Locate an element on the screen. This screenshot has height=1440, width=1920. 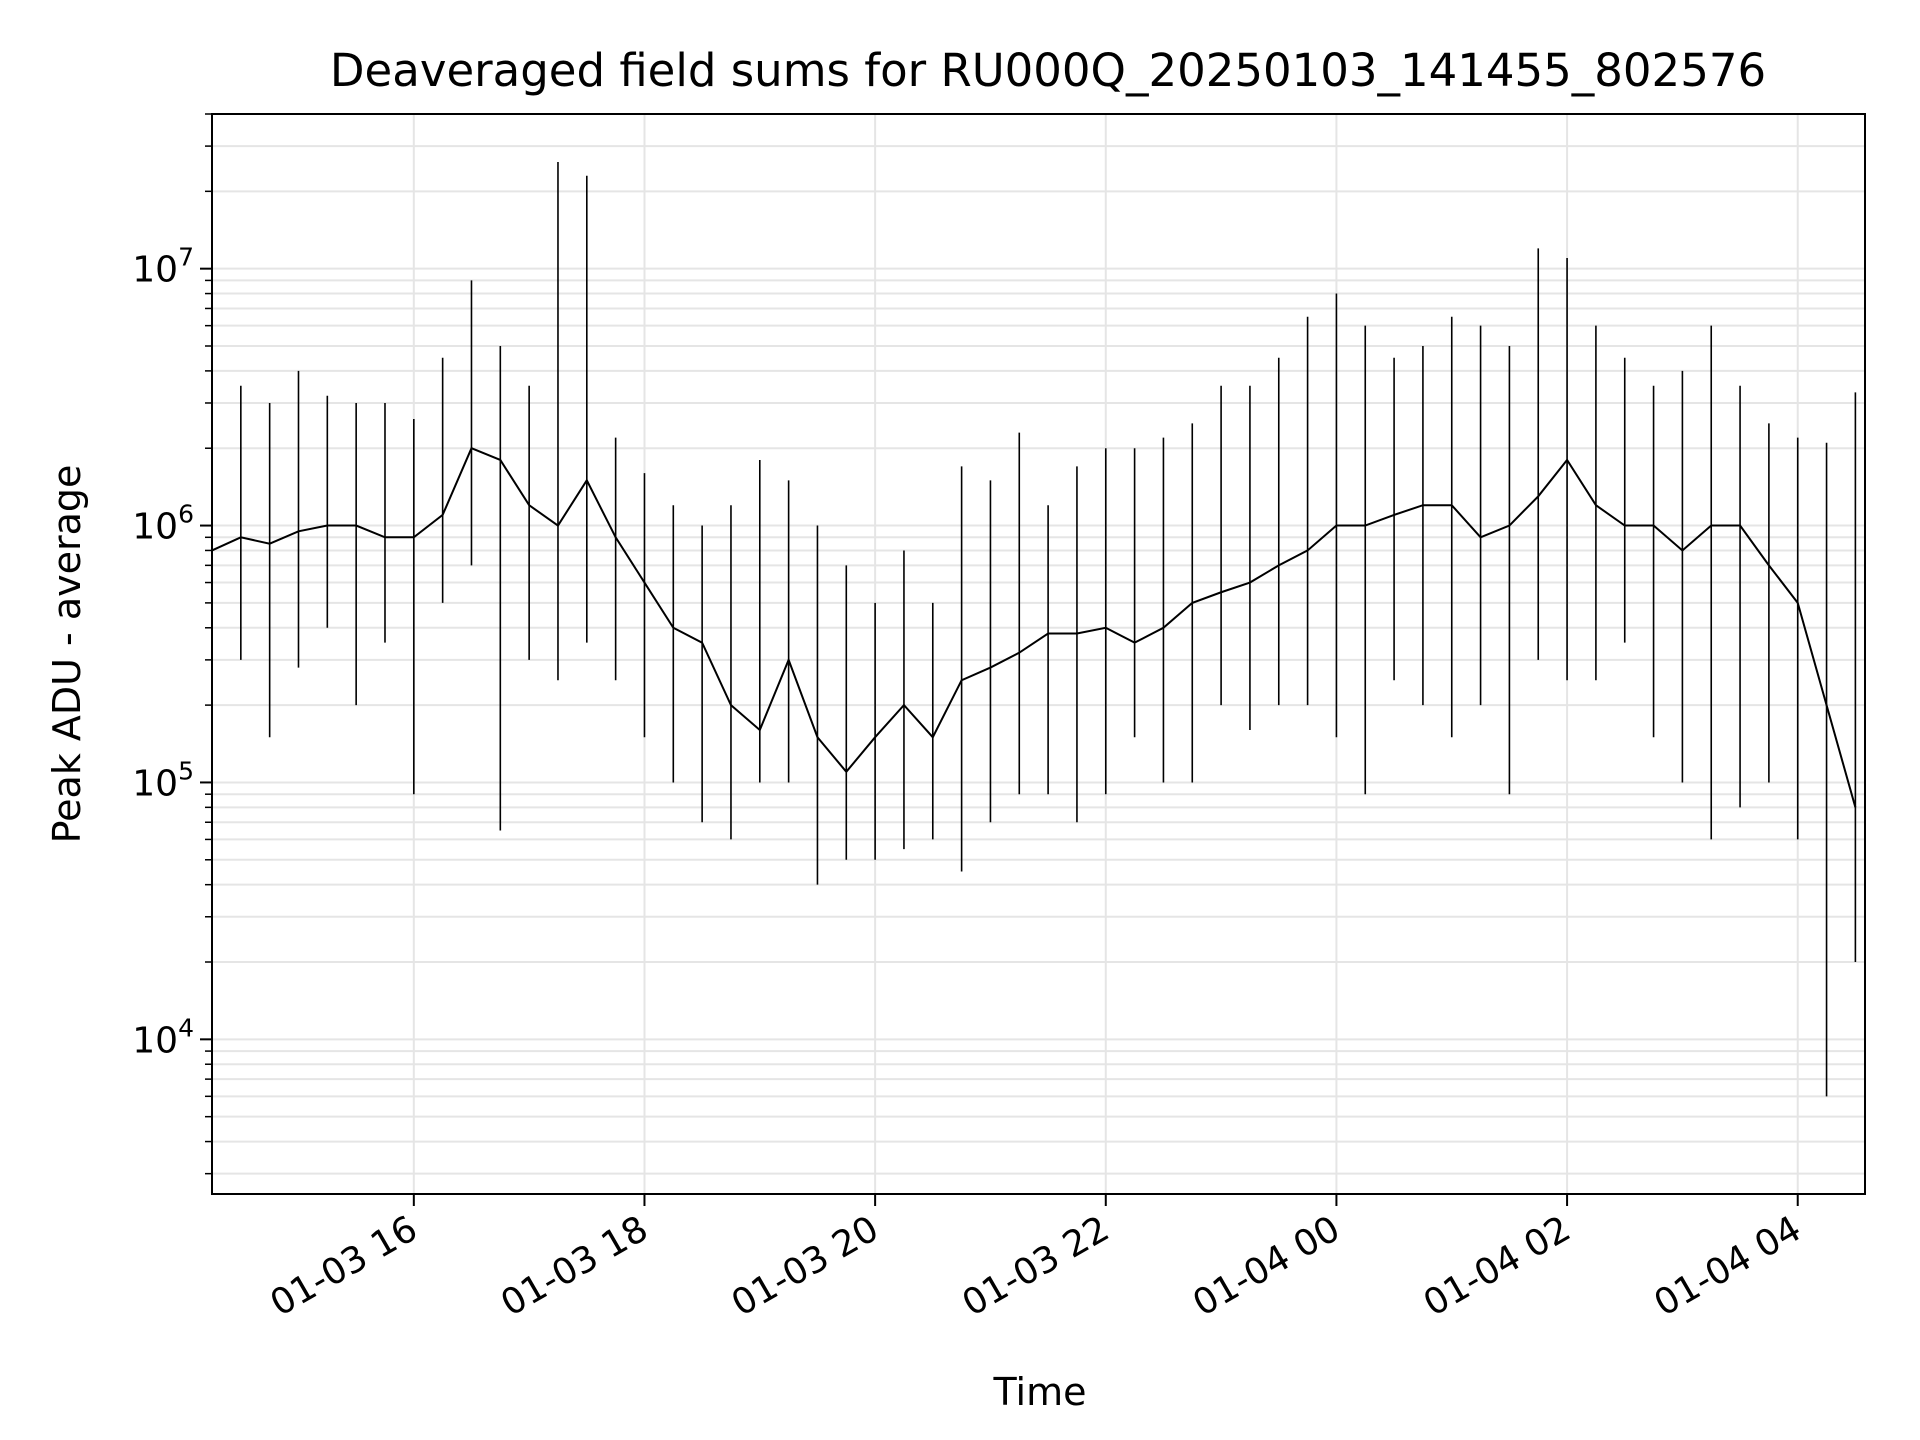
y-tick-label: 10⁵ is located at coordinates (163, 780).